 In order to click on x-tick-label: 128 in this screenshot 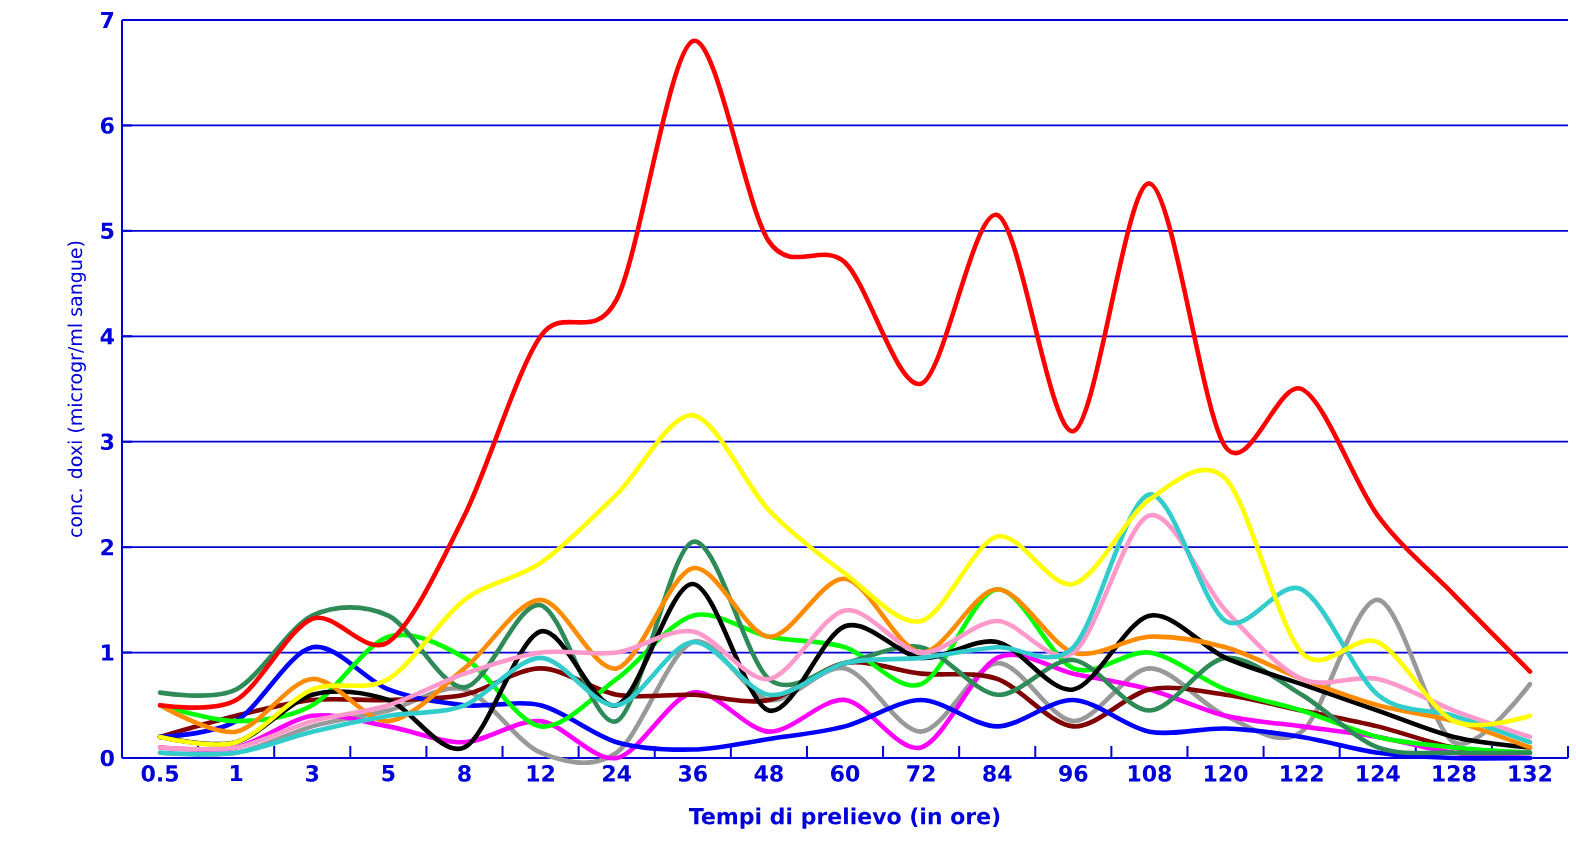, I will do `click(1454, 773)`.